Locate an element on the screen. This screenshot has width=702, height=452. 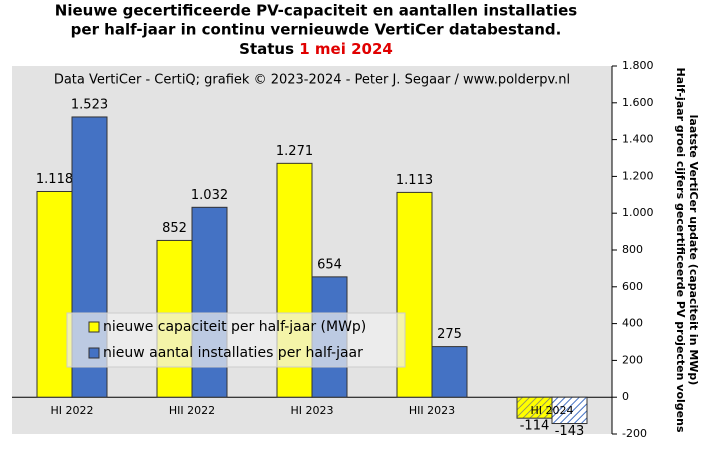
chart-subtitle: Status 1 mei 2024 is located at coordinates (316, 49).